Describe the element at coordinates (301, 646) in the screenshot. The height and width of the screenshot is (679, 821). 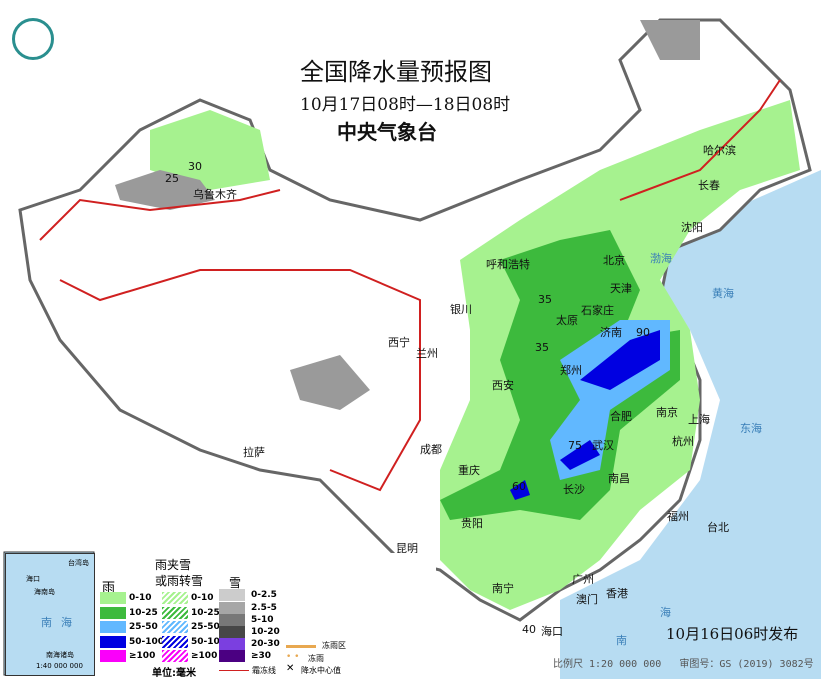
I see `freezing-rain-area-line-icon` at that location.